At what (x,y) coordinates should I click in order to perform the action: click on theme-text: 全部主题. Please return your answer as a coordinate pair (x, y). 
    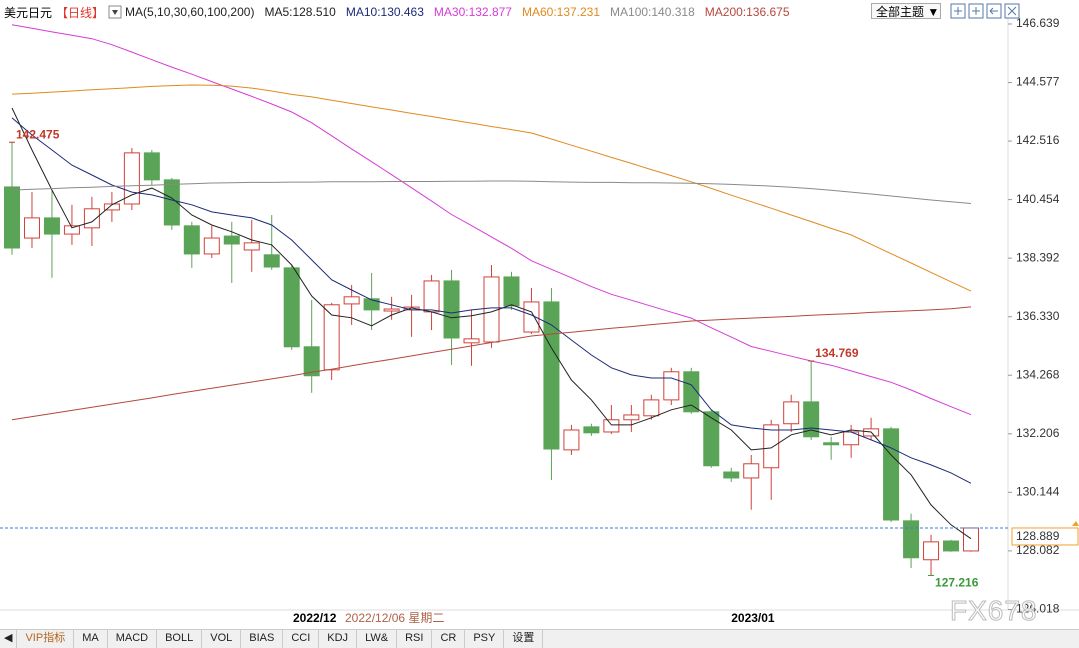
    Looking at the image, I should click on (900, 12).